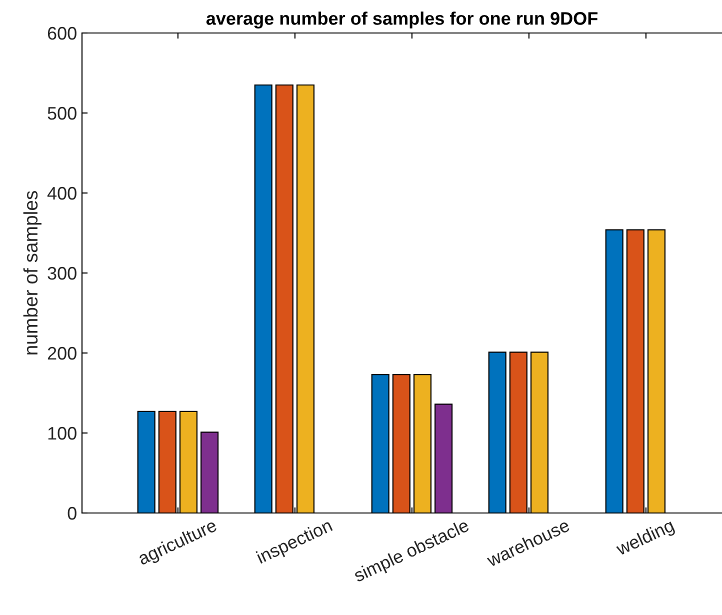  What do you see at coordinates (62, 353) in the screenshot?
I see `y-tick-label: 200` at bounding box center [62, 353].